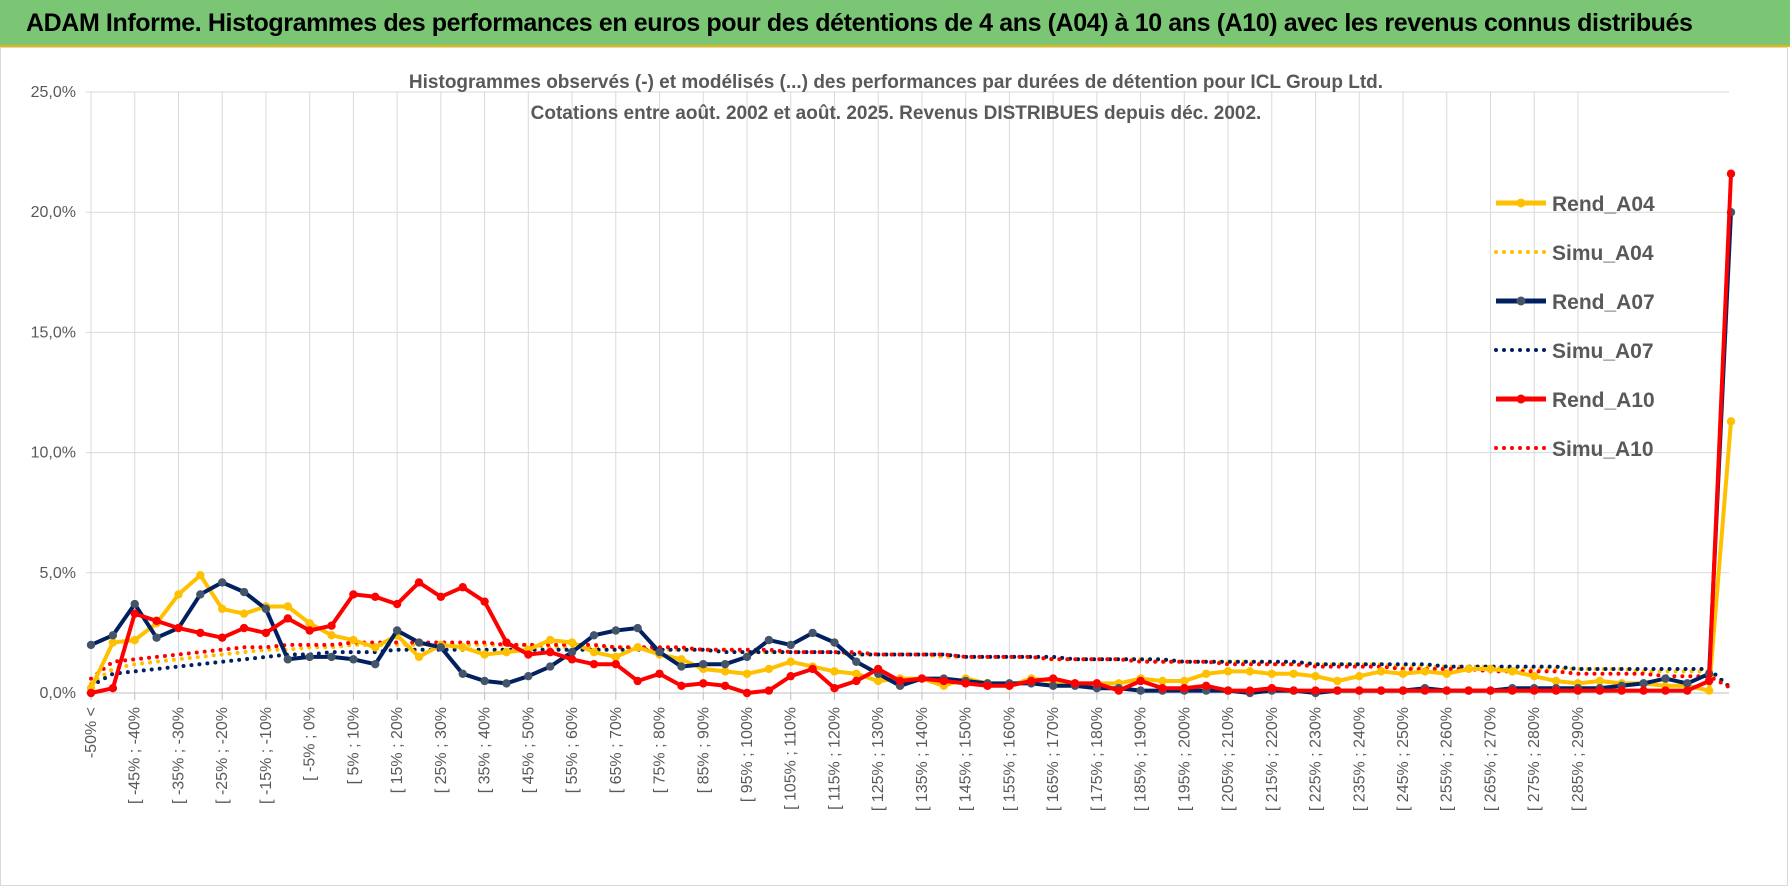 Image resolution: width=1790 pixels, height=888 pixels. Describe the element at coordinates (966, 759) in the screenshot. I see `x-tick-label: [ 145% ; 150%` at that location.